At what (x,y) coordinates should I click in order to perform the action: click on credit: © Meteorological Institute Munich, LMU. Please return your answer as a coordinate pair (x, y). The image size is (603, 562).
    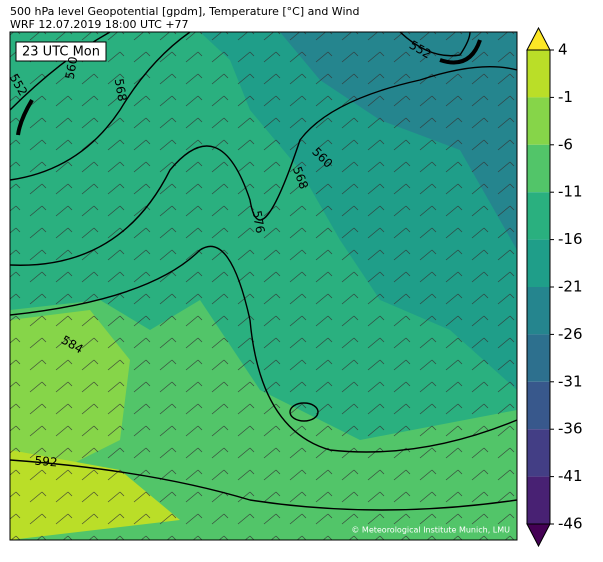
    Looking at the image, I should click on (430, 530).